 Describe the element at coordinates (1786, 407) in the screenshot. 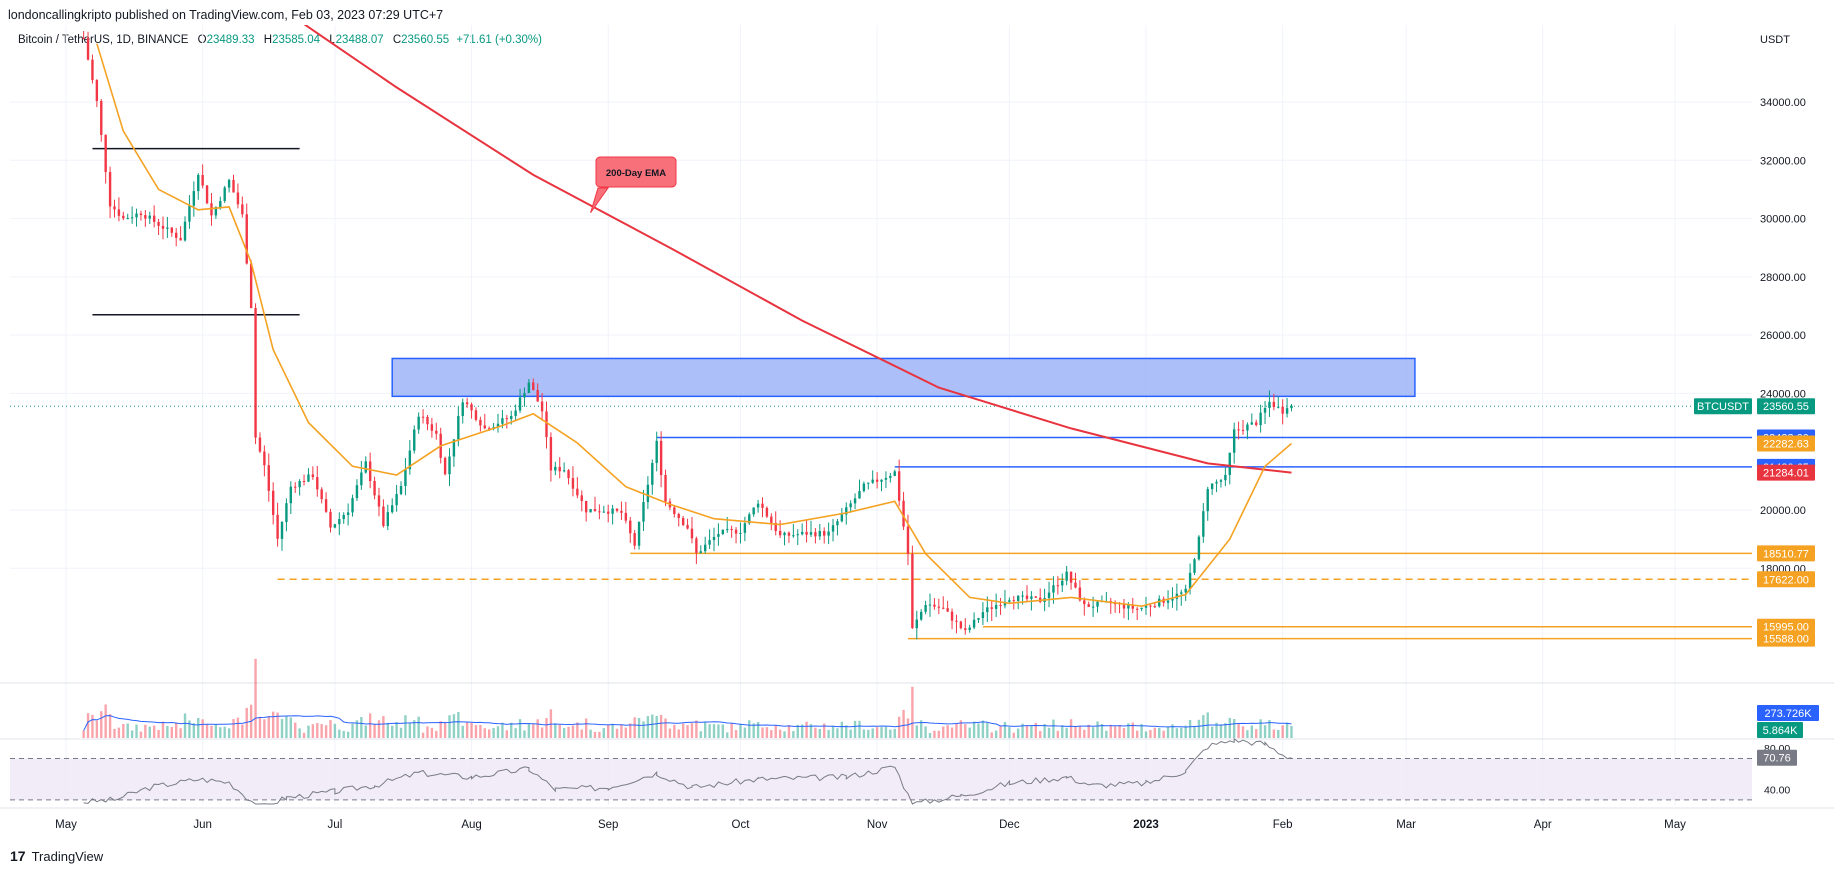

I see `price-tag: 23560.55` at that location.